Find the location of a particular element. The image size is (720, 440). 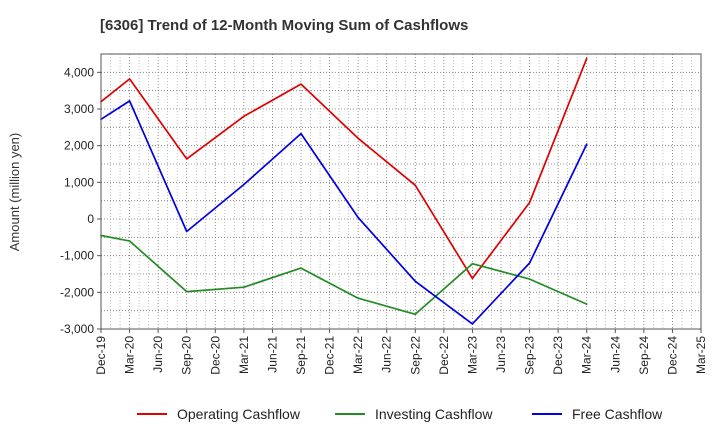

x-tick-label: Jun-22 is located at coordinates (387, 354).